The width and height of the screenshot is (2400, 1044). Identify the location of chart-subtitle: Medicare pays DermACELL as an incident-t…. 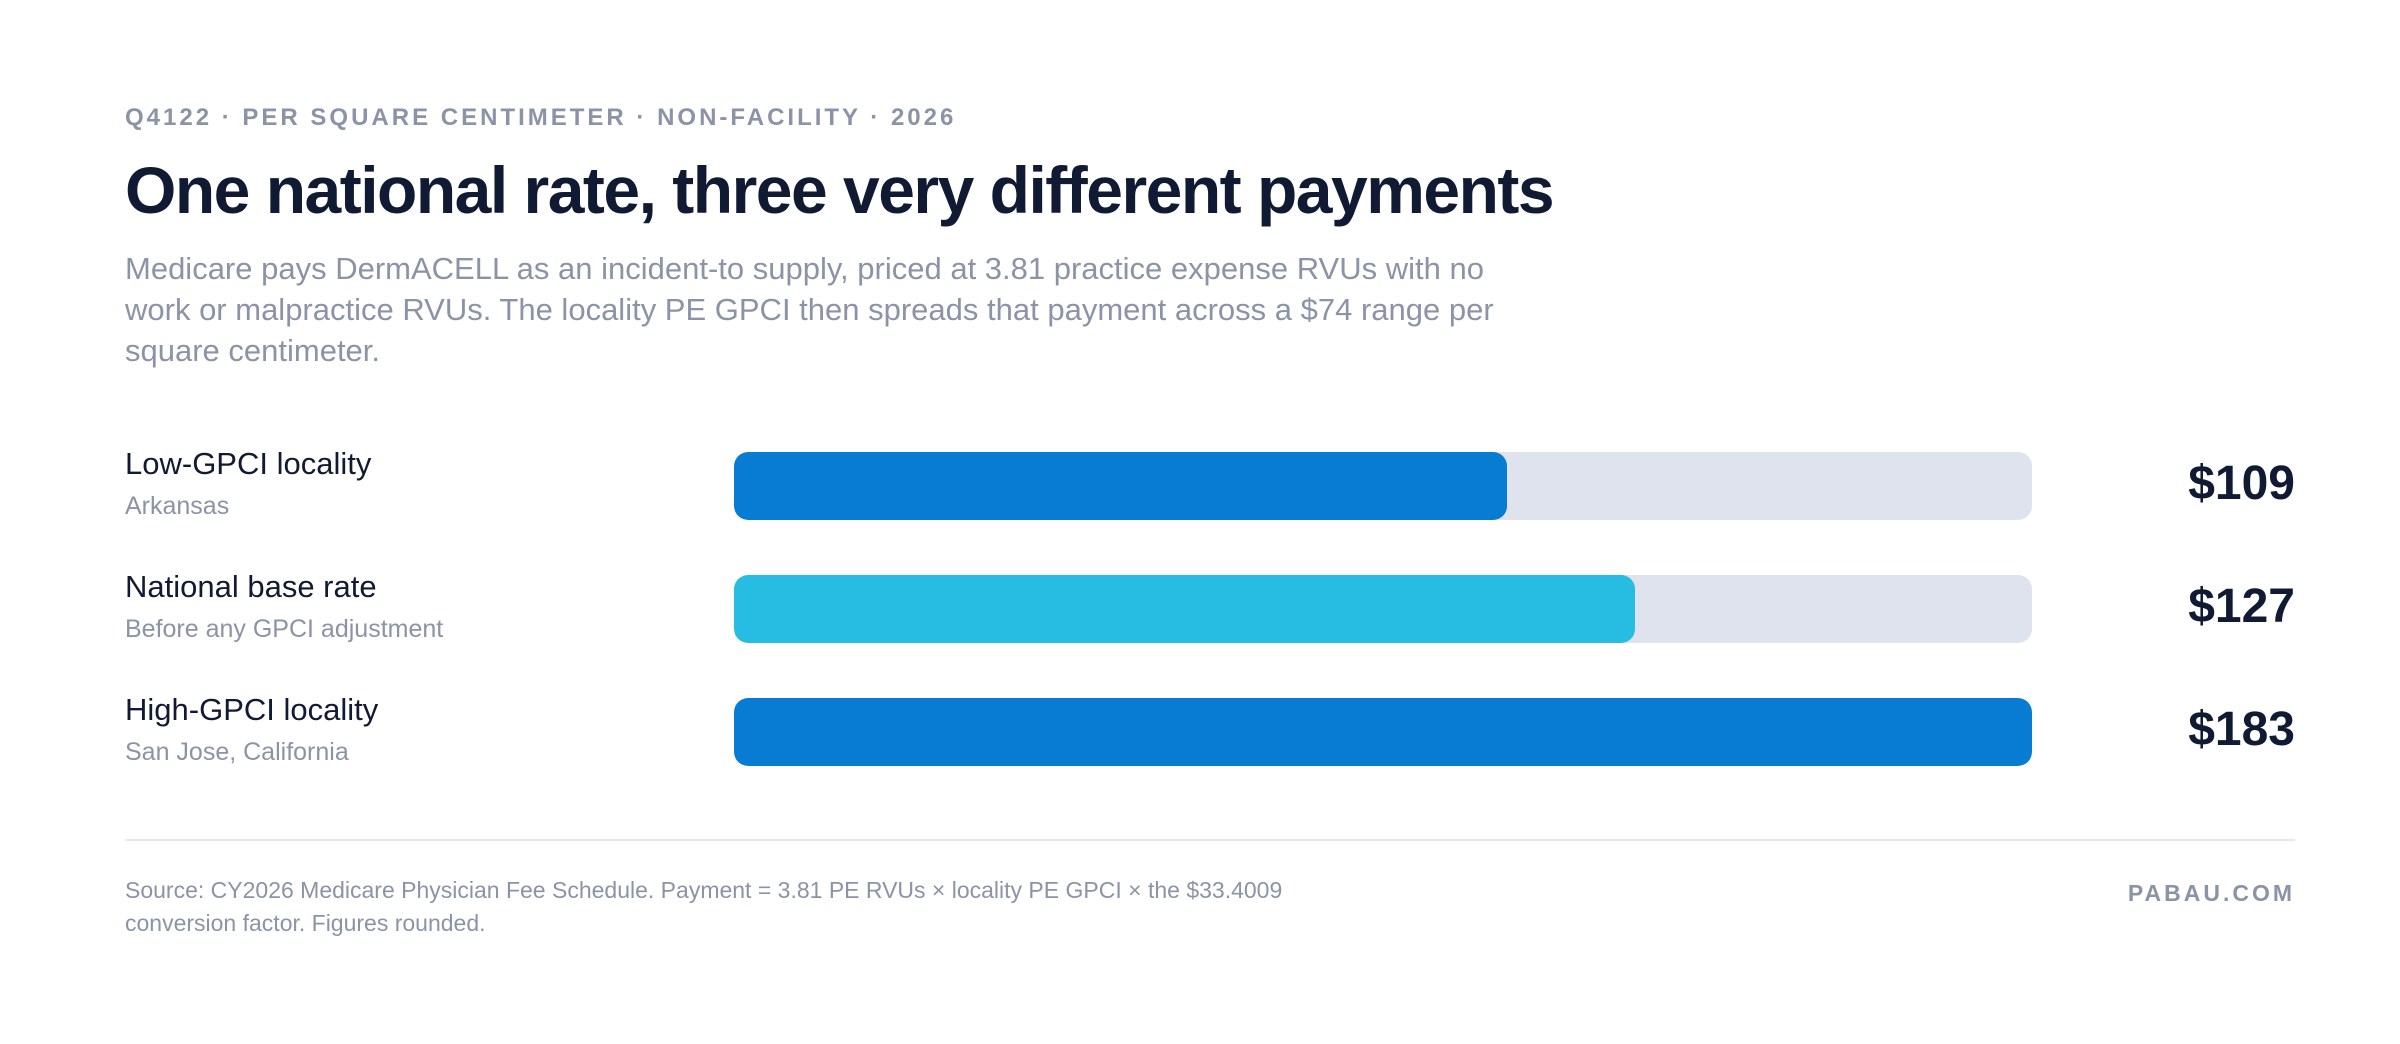
(809, 309).